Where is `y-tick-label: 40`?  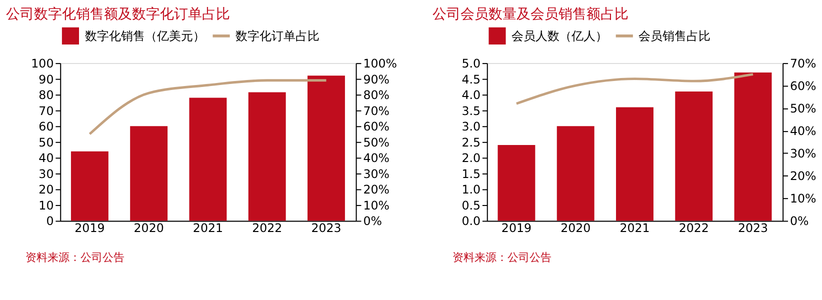
y-tick-label: 40 is located at coordinates (46, 158).